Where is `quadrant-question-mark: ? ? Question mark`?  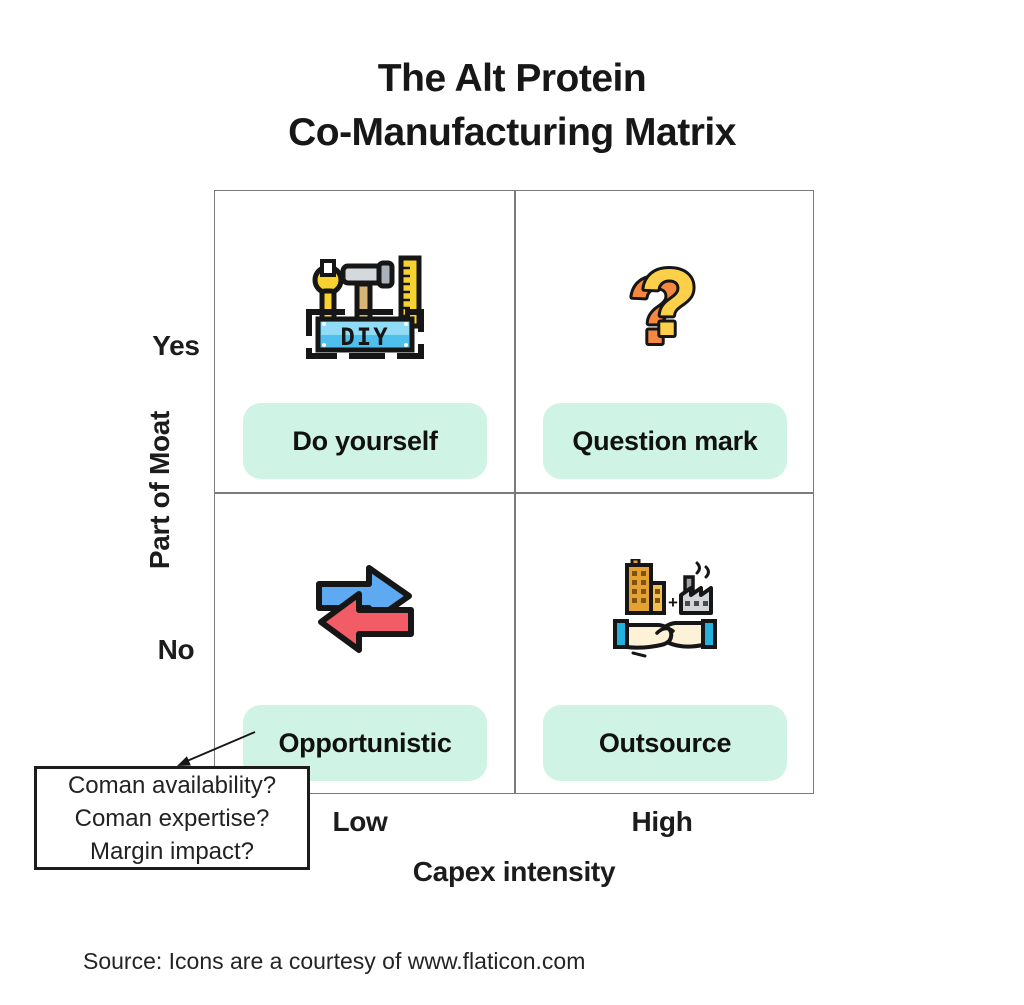 quadrant-question-mark: ? ? Question mark is located at coordinates (665, 342).